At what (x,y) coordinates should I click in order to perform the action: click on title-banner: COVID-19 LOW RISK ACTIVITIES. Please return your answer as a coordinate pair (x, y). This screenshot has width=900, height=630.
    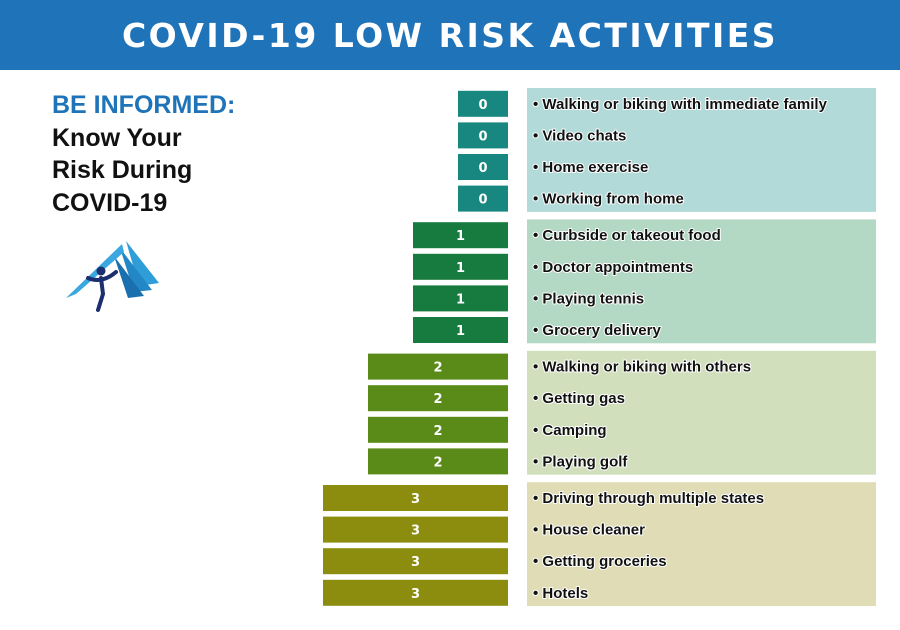
    Looking at the image, I should click on (450, 35).